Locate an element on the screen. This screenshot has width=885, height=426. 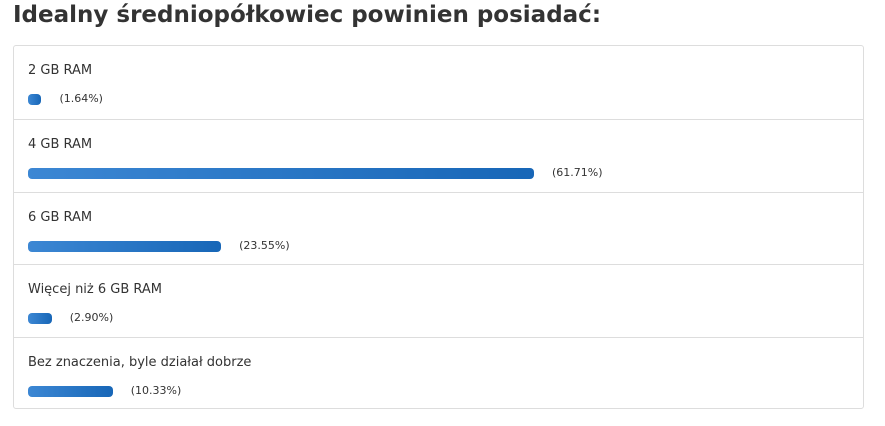
option-label: 2 GB RAM is located at coordinates (60, 70).